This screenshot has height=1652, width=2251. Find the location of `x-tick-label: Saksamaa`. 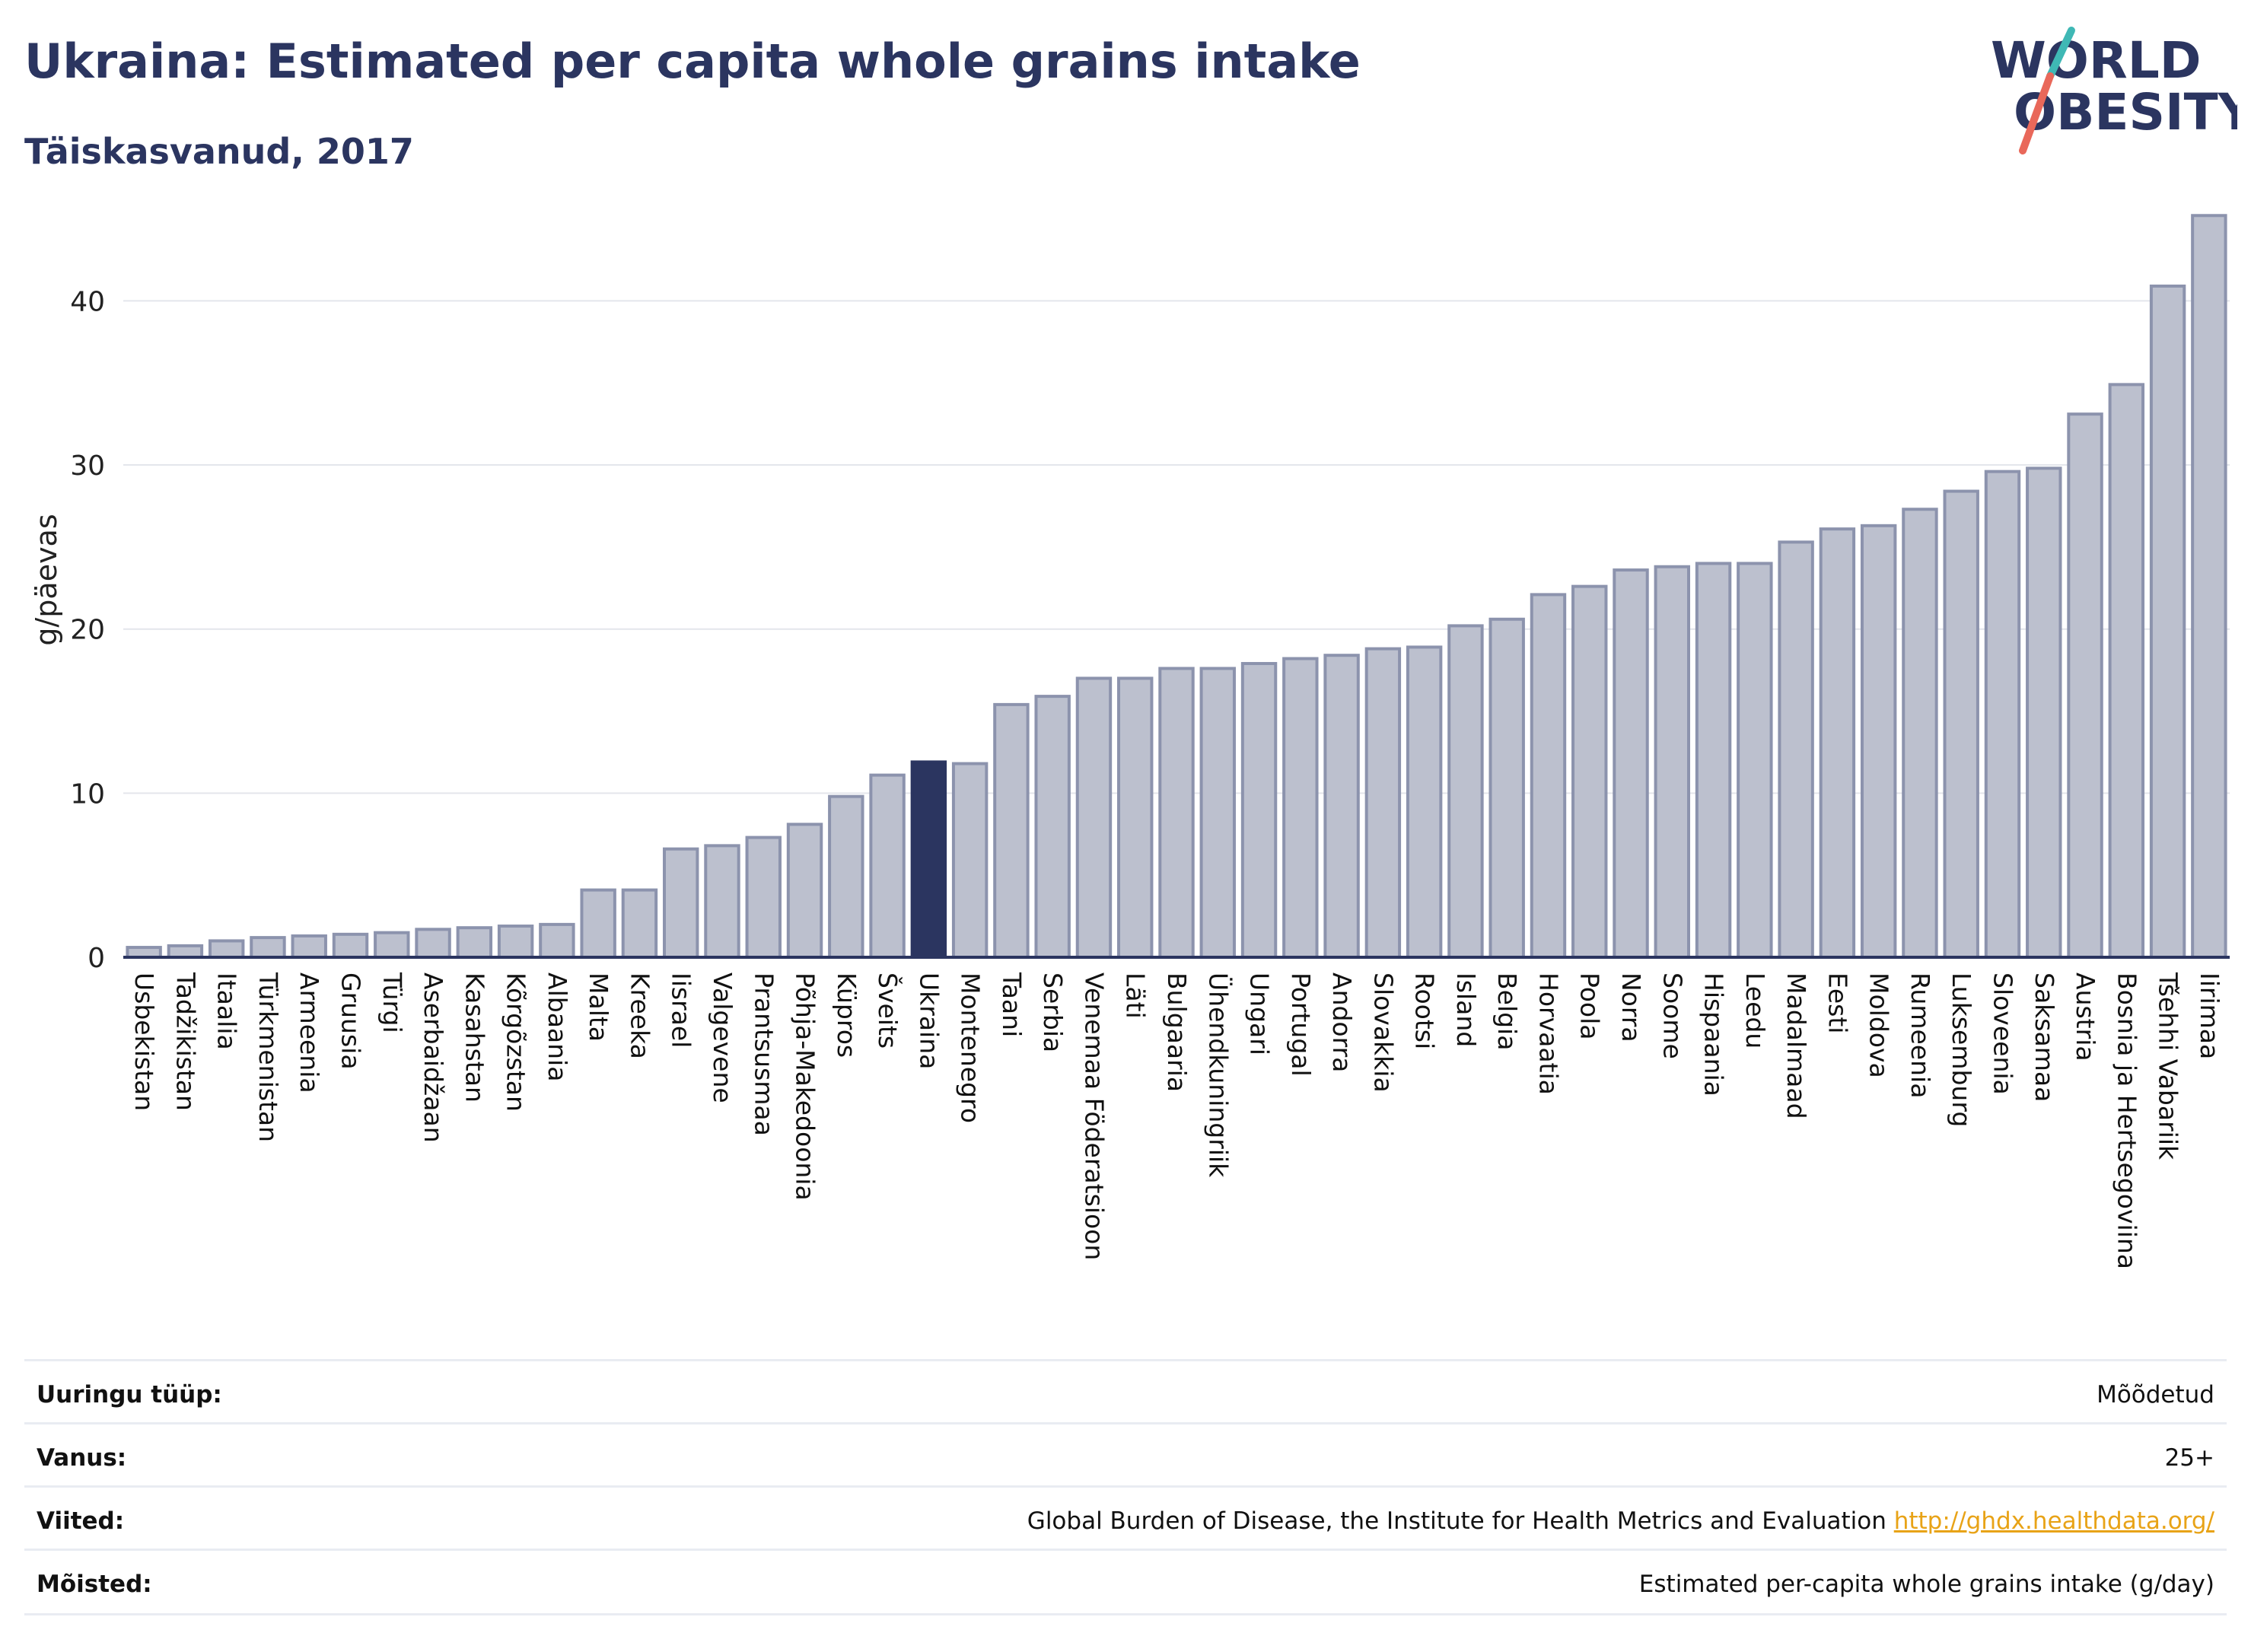

x-tick-label: Saksamaa is located at coordinates (2044, 1037).